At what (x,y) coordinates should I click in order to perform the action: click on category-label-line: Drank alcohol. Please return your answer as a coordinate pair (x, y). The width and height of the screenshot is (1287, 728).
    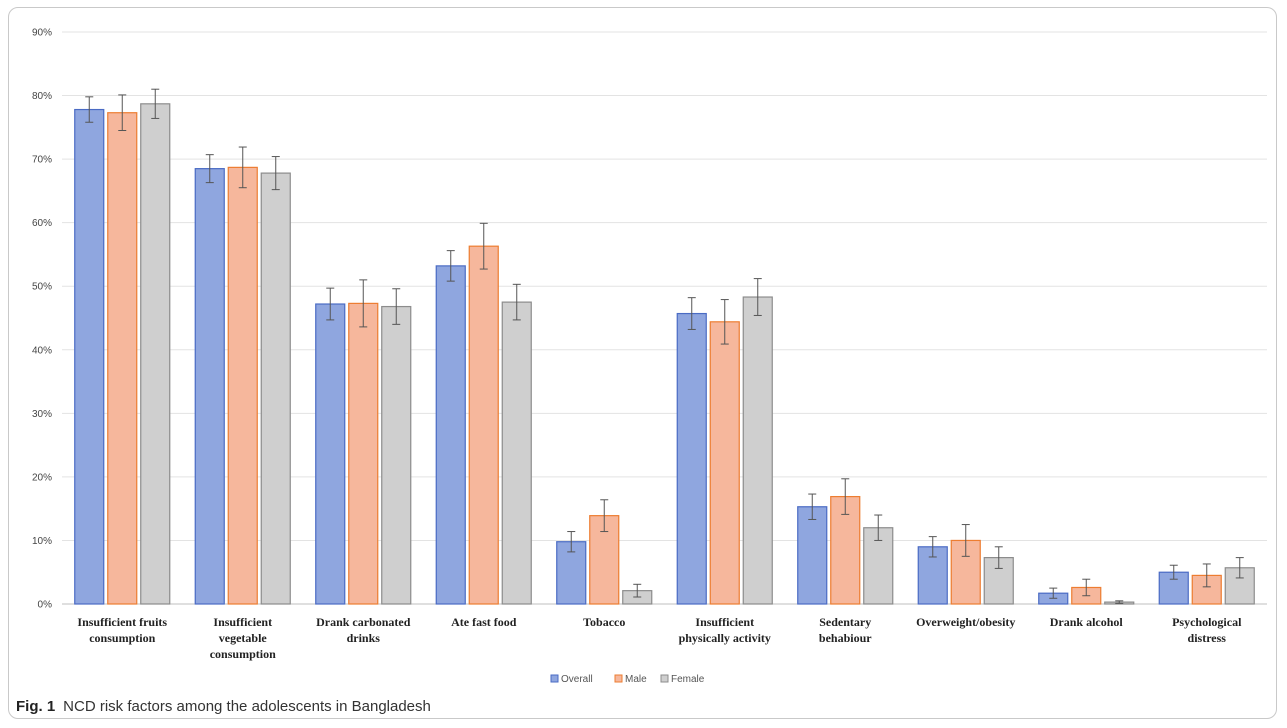
    Looking at the image, I should click on (1087, 622).